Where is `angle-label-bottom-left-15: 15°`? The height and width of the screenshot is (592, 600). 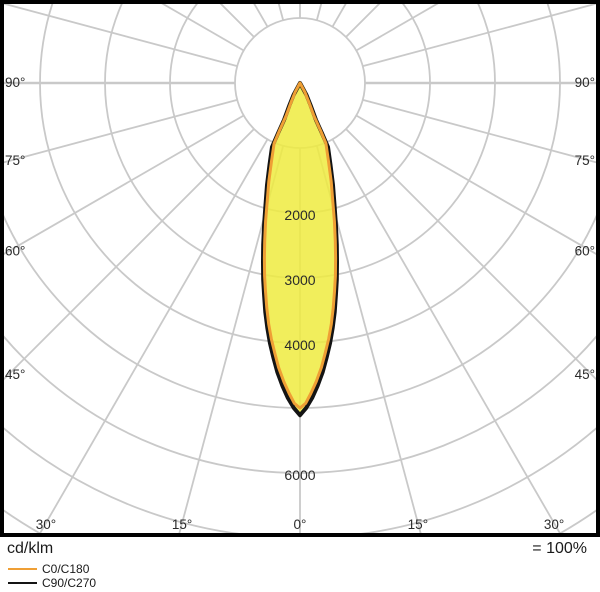 angle-label-bottom-left-15: 15° is located at coordinates (182, 524).